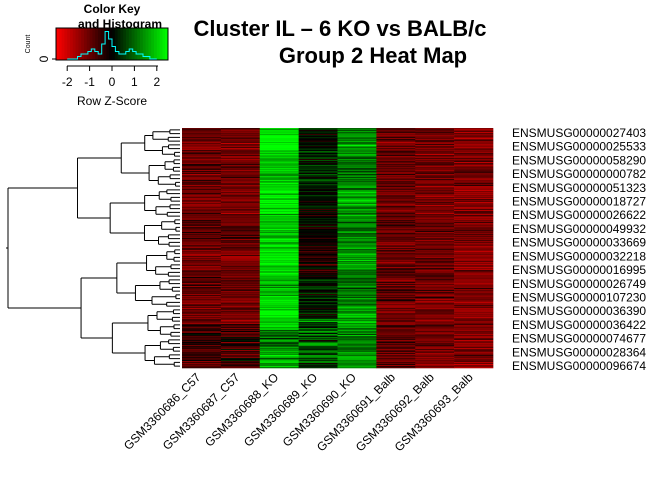 The width and height of the screenshot is (672, 480). I want to click on row-label: ENSMUSG00000016995, so click(579, 270).